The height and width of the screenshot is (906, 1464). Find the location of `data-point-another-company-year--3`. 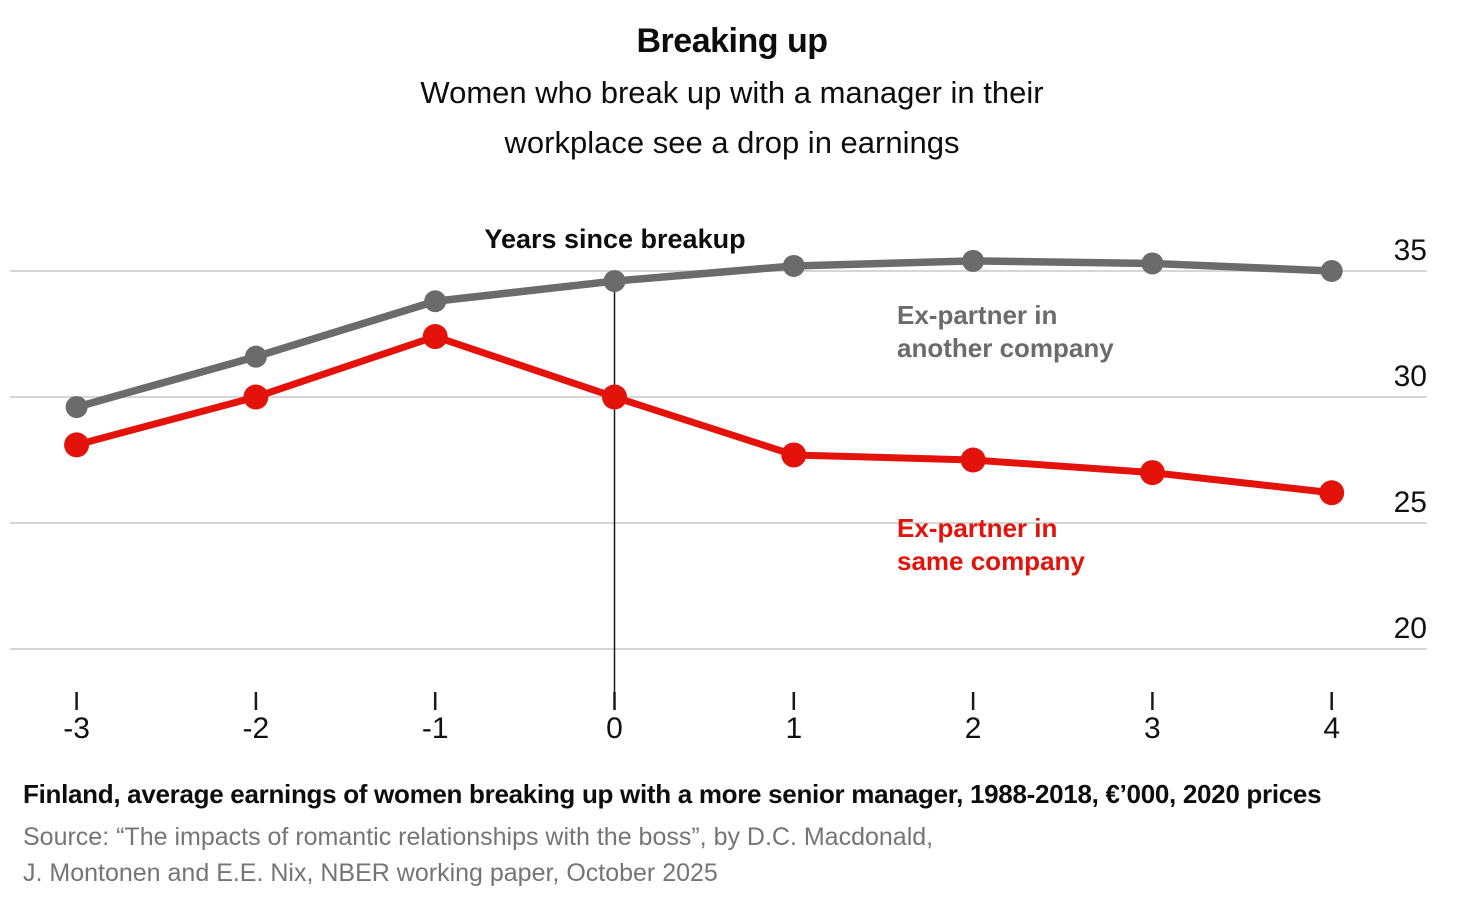

data-point-another-company-year--3 is located at coordinates (76, 407).